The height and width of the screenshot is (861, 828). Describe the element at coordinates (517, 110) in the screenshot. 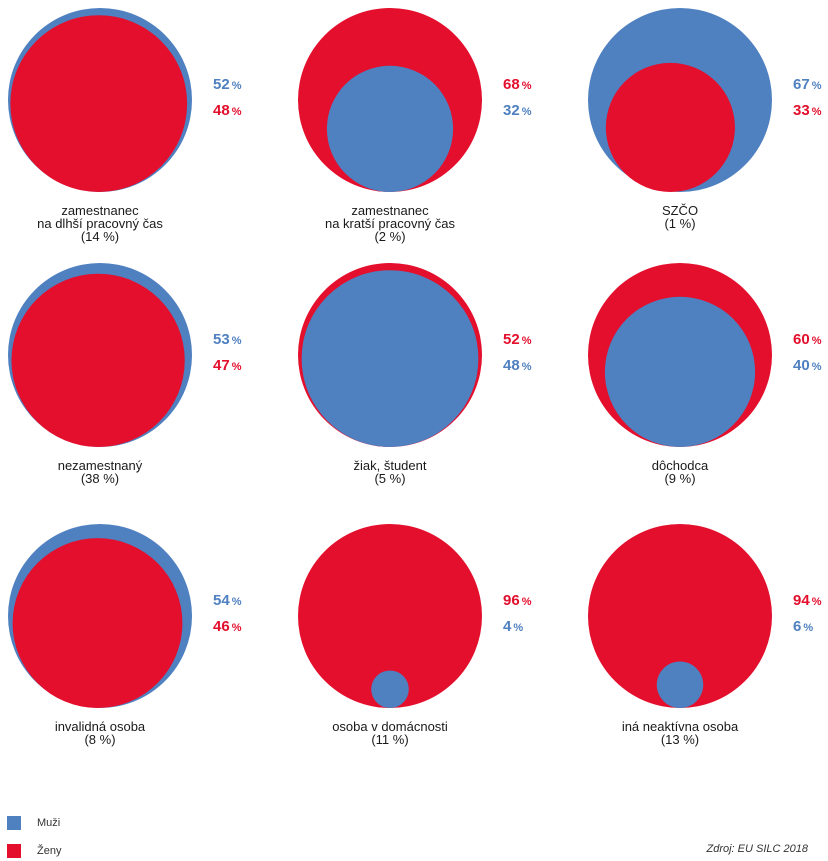

I see `pct-label-muzi: 32%` at that location.